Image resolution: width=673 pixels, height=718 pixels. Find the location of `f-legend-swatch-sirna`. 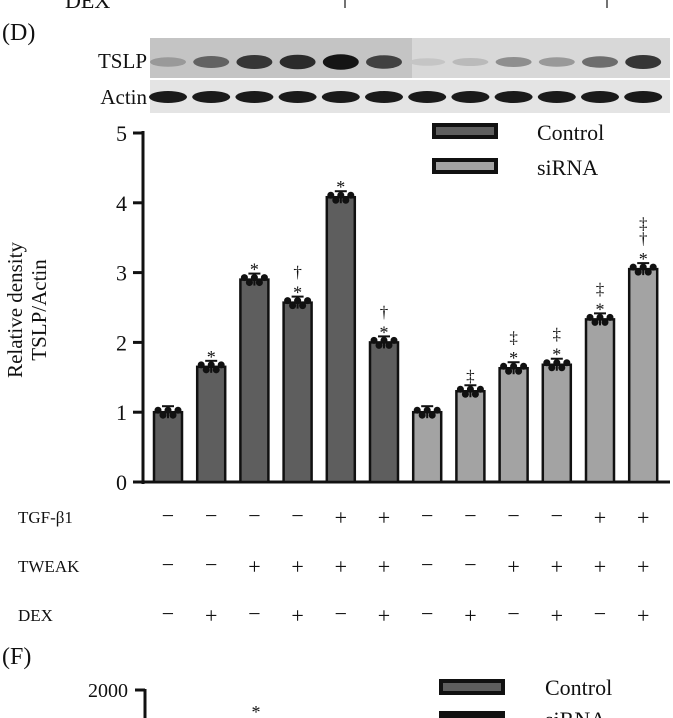

f-legend-swatch-sirna is located at coordinates (472, 714).